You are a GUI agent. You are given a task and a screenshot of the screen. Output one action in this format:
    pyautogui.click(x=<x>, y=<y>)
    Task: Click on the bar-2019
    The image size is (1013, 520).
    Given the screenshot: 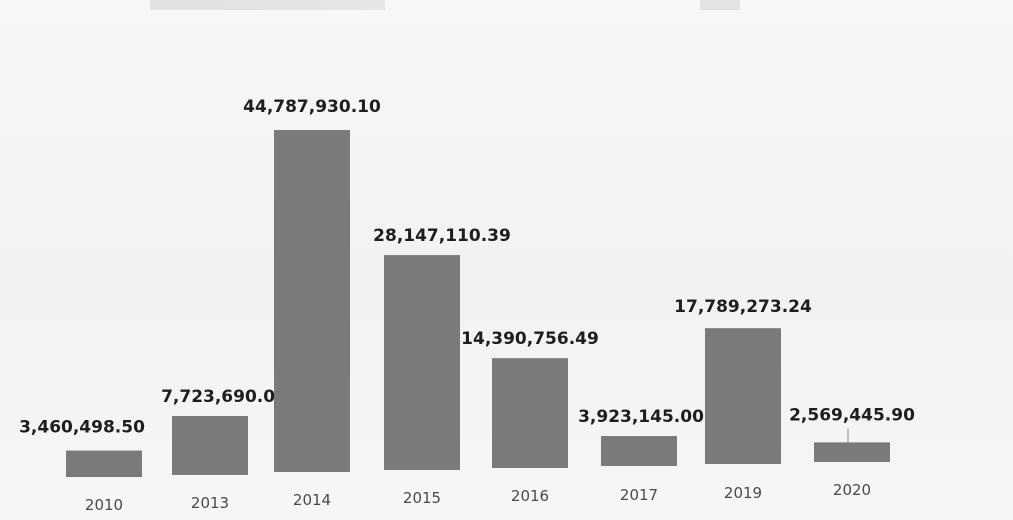 What is the action you would take?
    pyautogui.click(x=743, y=396)
    